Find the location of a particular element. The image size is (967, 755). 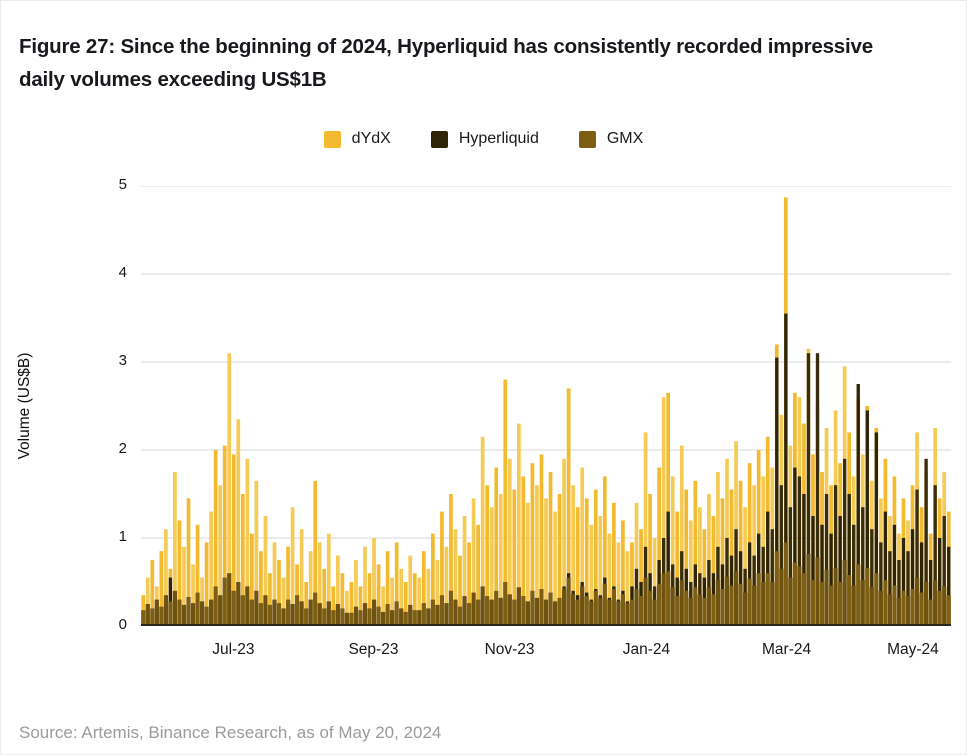

y-tick-label-0: 0 is located at coordinates (122, 624).